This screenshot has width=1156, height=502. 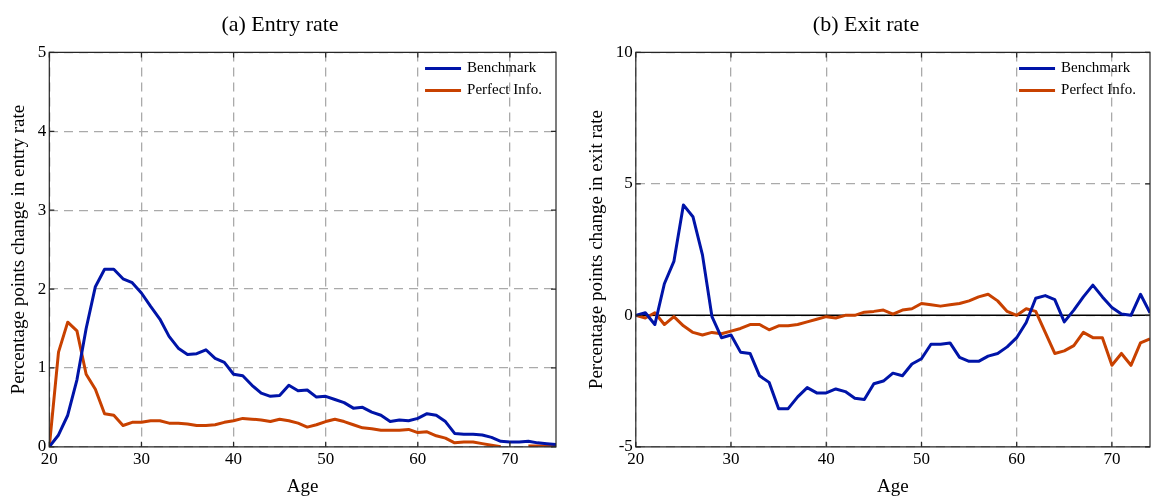 What do you see at coordinates (42, 288) in the screenshot?
I see `y-tick-label: 2` at bounding box center [42, 288].